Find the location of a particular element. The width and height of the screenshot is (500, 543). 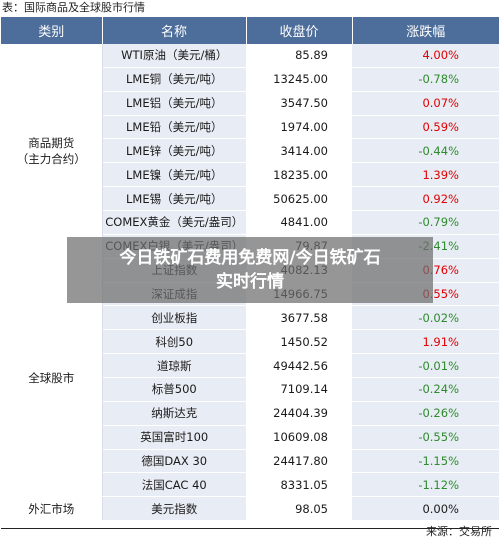

cell-name: LME锡（美元/吨） is located at coordinates (174, 199).